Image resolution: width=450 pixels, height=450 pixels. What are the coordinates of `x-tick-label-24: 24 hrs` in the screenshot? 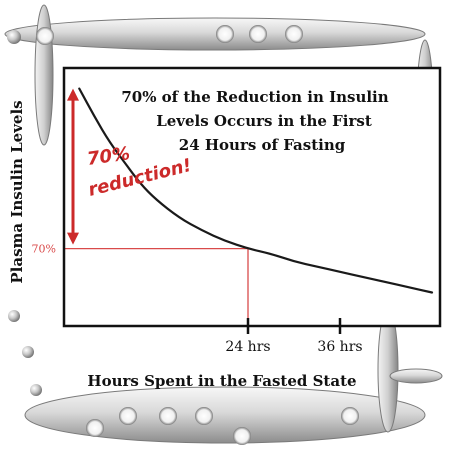 It's located at (247, 347).